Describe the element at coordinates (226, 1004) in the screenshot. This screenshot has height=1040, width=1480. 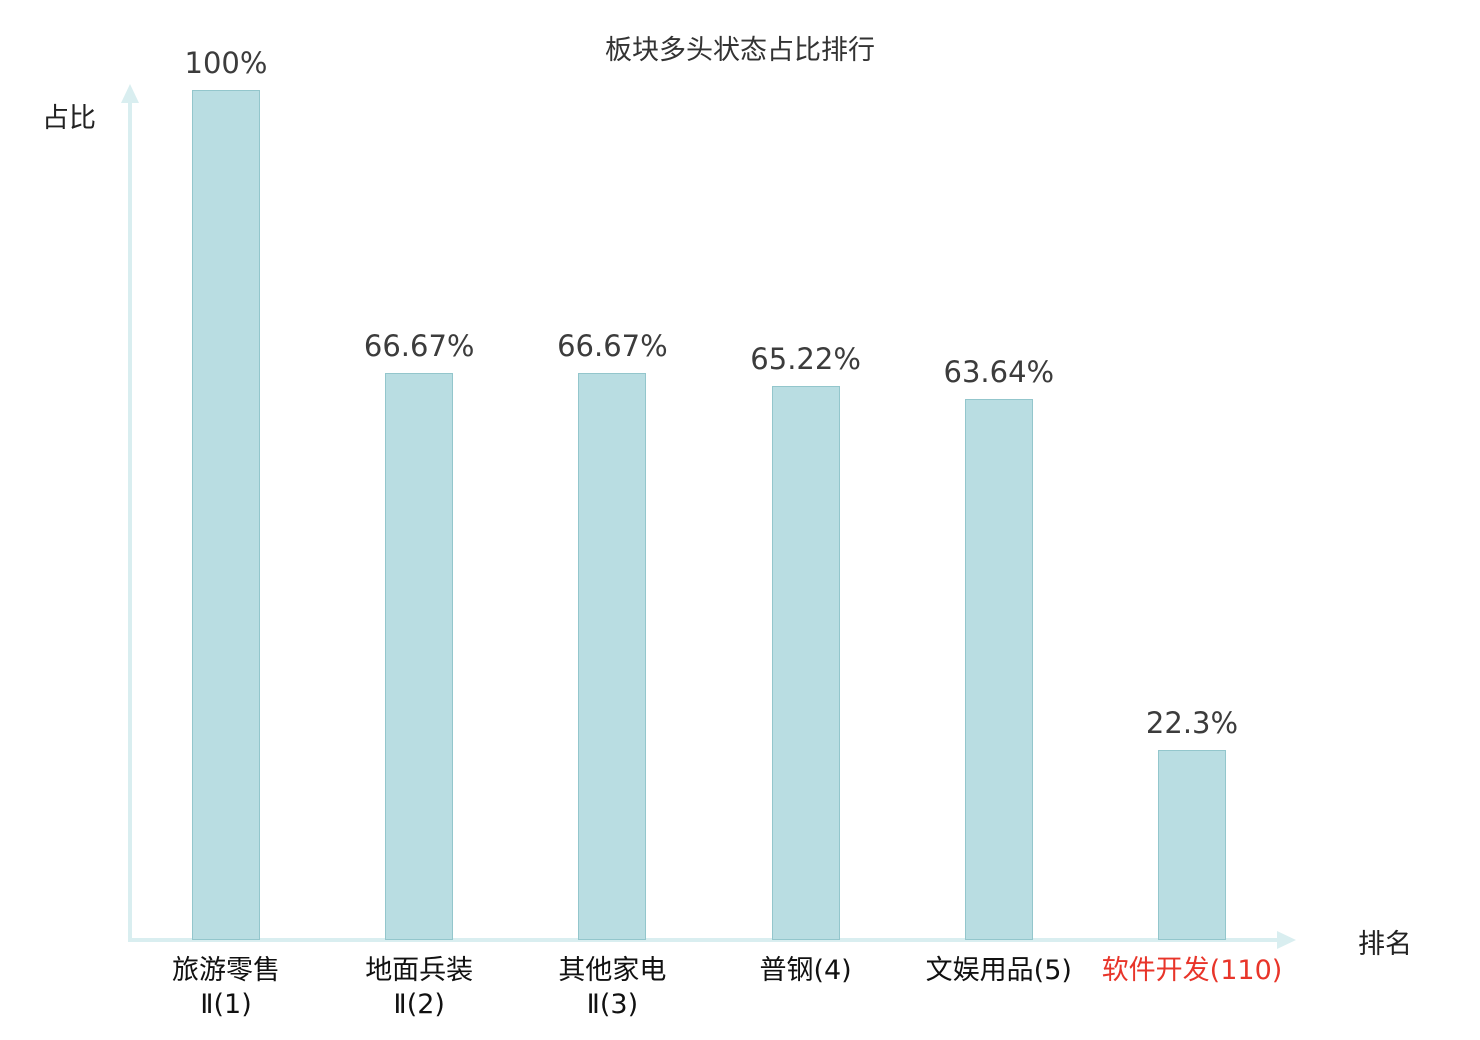
I see `bar-category-label-line: Ⅱ(1)` at that location.